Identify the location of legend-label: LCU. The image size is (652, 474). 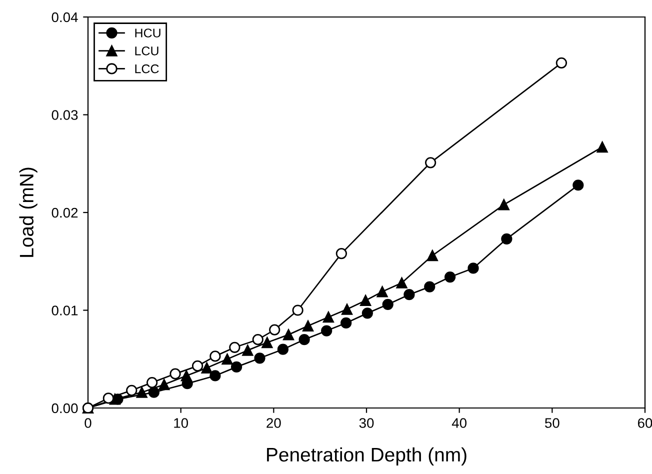
(146, 51).